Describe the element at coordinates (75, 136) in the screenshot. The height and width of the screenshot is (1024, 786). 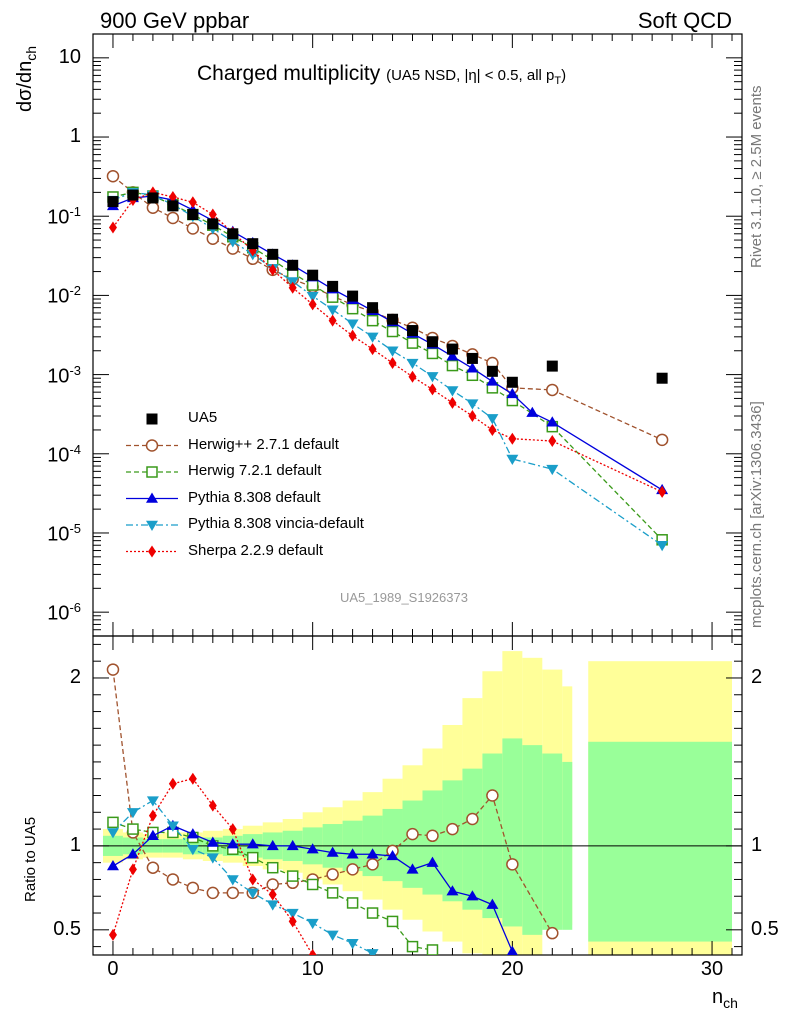
I see `y-tick-label: 1` at that location.